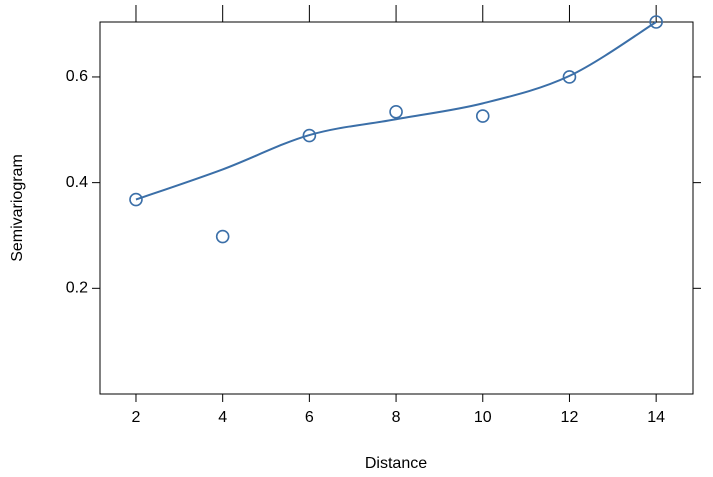  Describe the element at coordinates (77, 76) in the screenshot. I see `y-tick-label: 0.6` at that location.